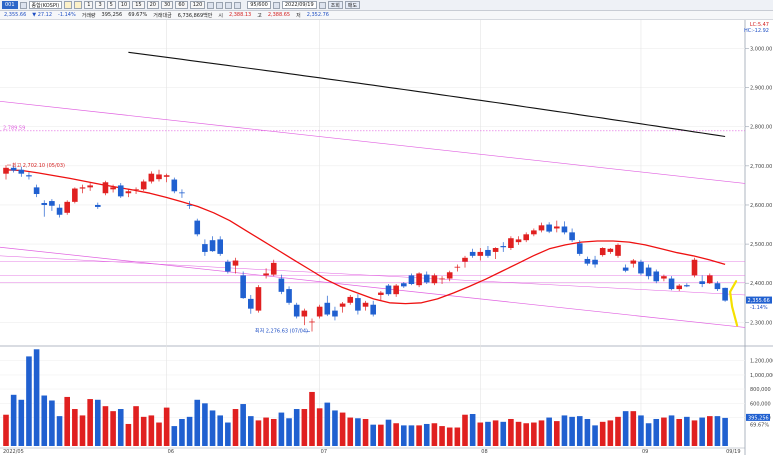  I want to click on price-tick-label: 2,600.00, so click(761, 206).